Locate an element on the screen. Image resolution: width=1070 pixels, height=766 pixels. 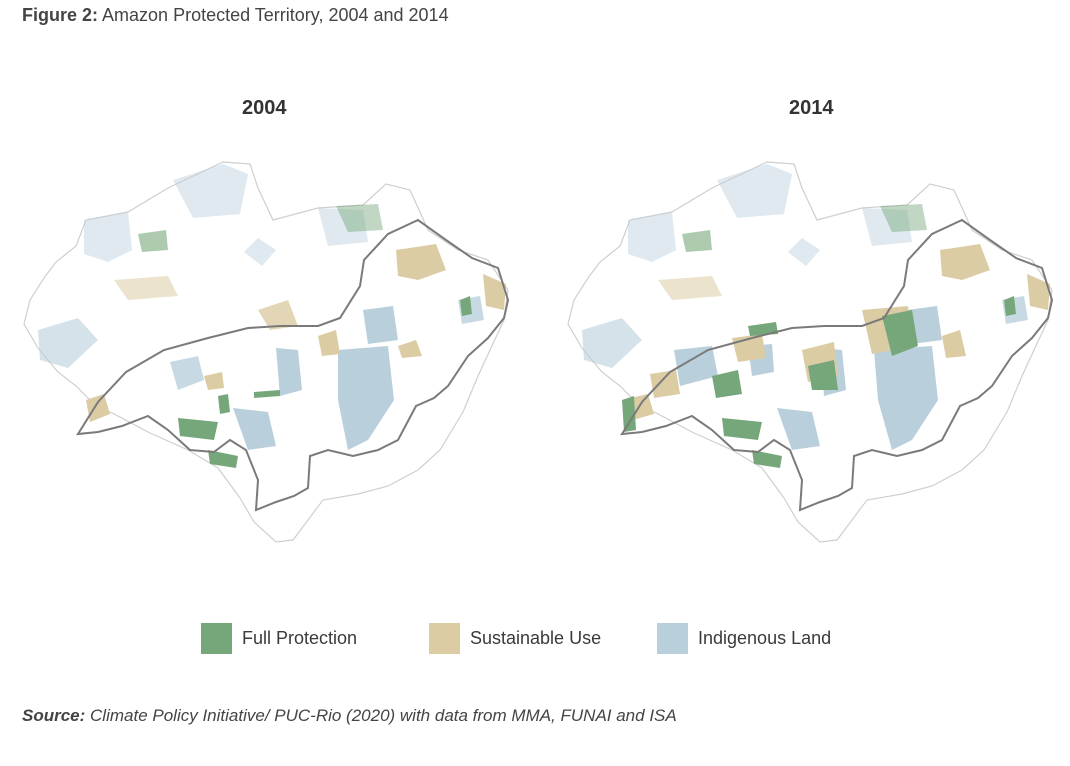
sustainable-use-areas is located at coordinates (296, 333).